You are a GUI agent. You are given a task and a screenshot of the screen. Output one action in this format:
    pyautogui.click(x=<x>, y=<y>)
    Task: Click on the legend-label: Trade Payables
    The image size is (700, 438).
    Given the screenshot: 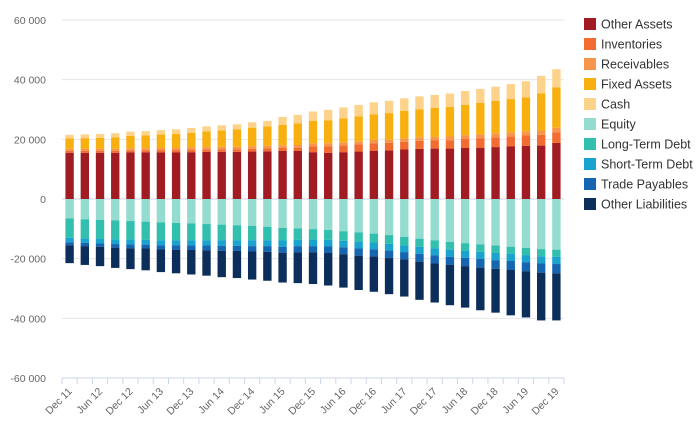 What is the action you would take?
    pyautogui.click(x=644, y=185)
    